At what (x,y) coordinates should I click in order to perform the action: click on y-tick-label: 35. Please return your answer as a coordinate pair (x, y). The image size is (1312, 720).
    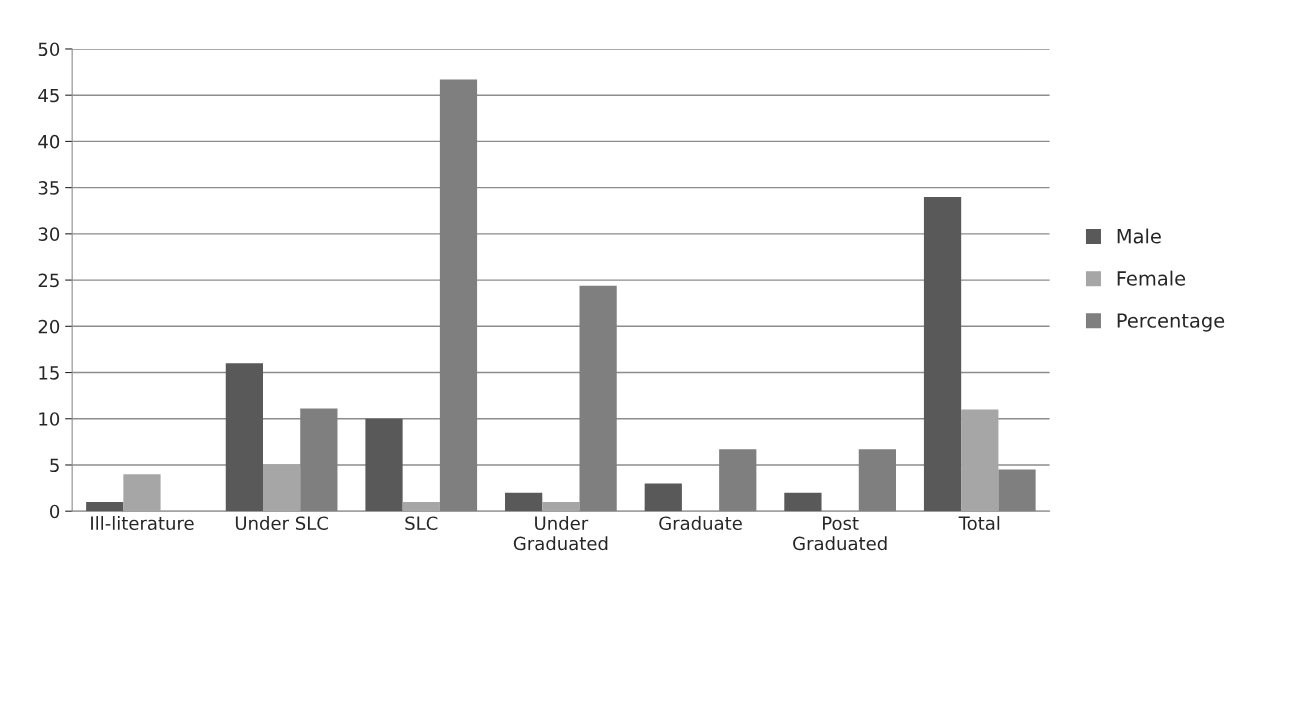
    Looking at the image, I should click on (48, 188).